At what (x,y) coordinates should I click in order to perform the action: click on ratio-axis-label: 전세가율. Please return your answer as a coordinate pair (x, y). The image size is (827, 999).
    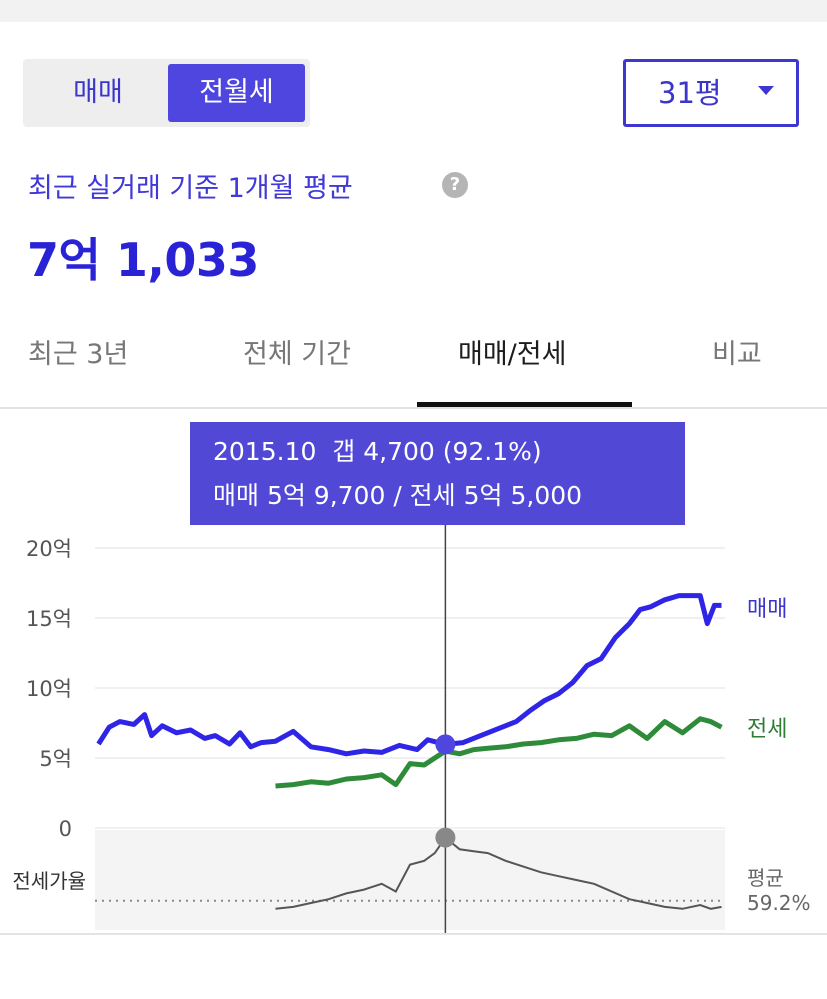
    Looking at the image, I should click on (49, 881).